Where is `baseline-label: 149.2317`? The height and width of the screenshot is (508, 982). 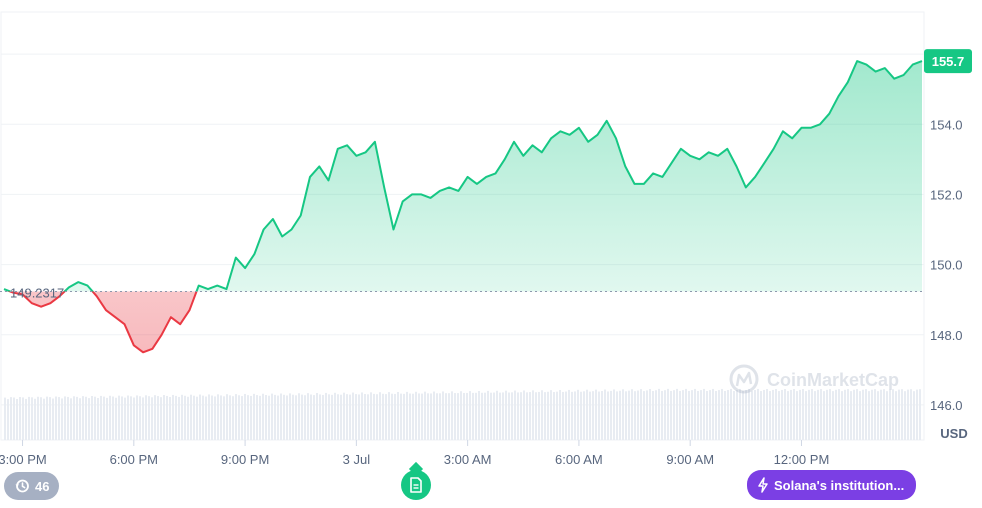 baseline-label: 149.2317 is located at coordinates (37, 293).